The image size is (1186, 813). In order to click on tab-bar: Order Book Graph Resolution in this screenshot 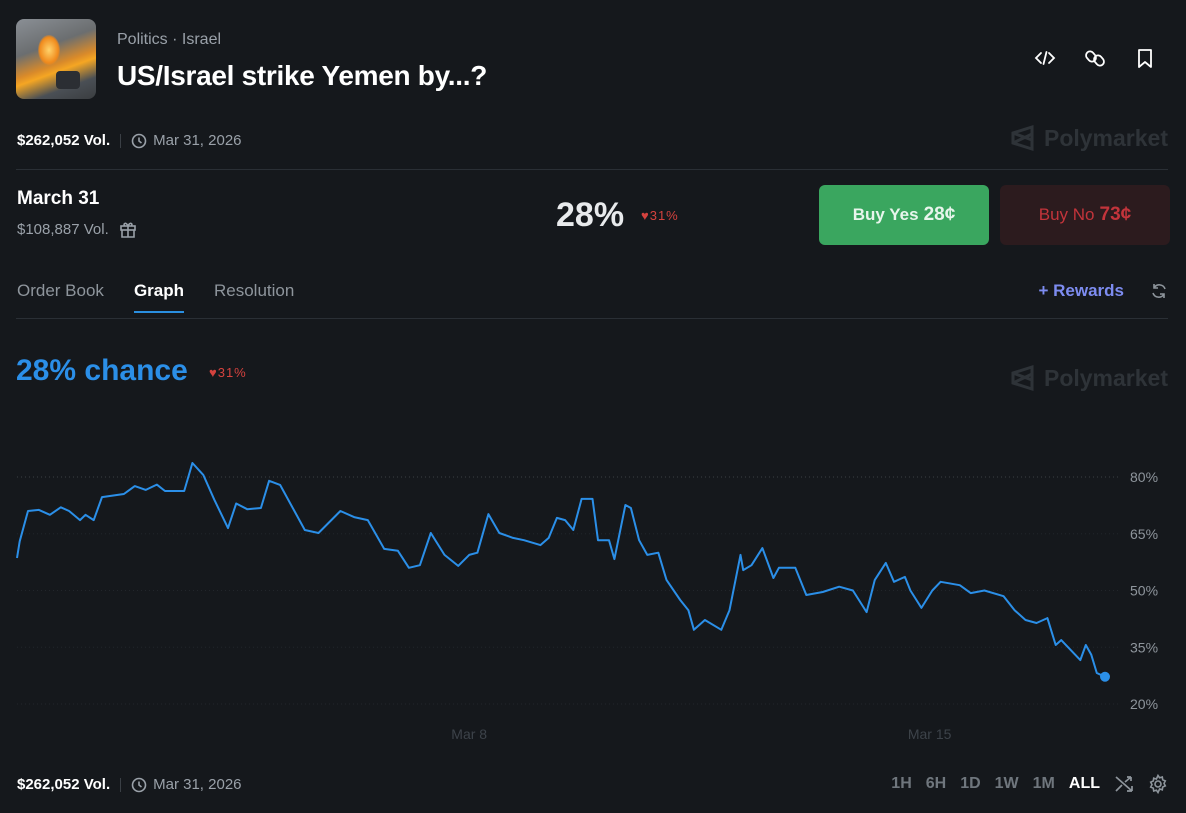, I will do `click(156, 297)`.